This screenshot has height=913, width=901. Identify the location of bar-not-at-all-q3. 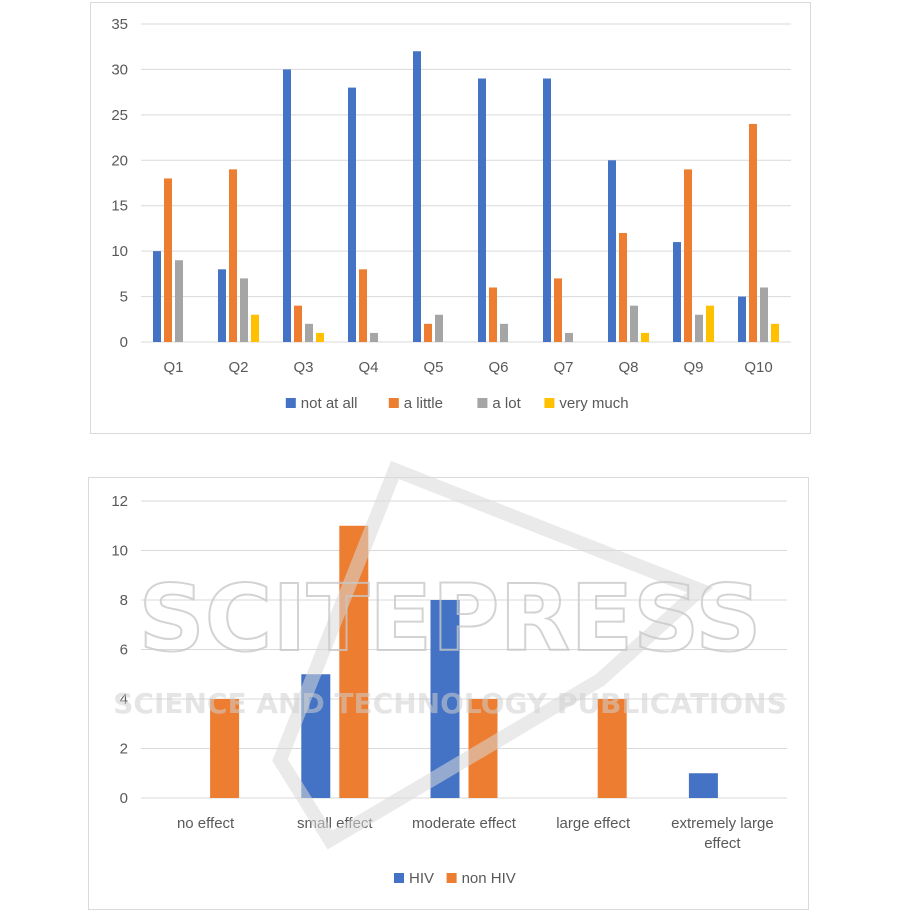
(287, 205).